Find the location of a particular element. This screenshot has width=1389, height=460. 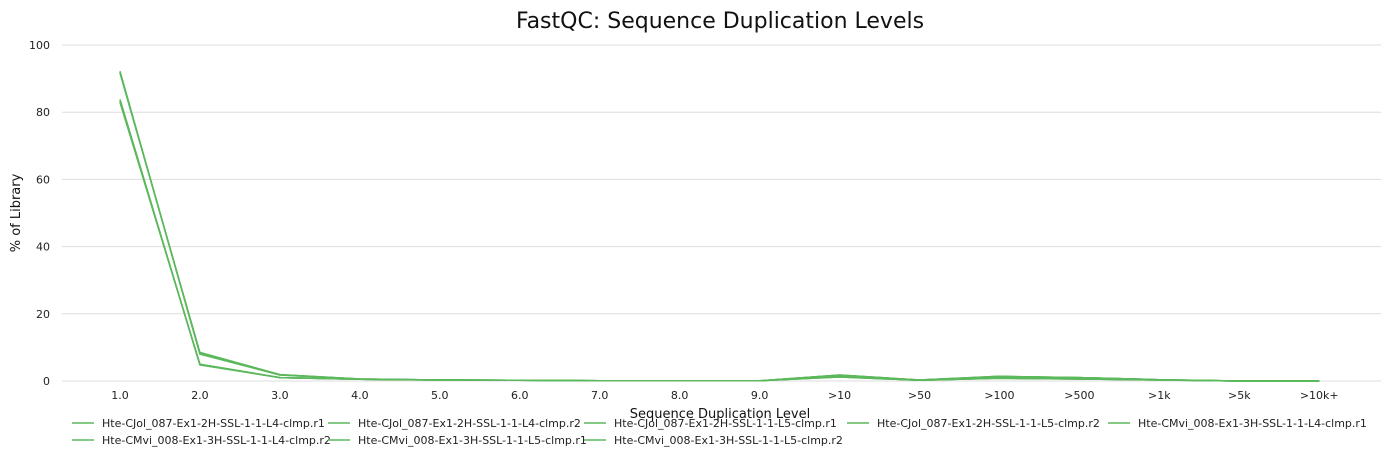

legend-item: Hte-CMvi_008-Ex1-3H-SSL-1-1-L5-clmp.r2 is located at coordinates (713, 440).